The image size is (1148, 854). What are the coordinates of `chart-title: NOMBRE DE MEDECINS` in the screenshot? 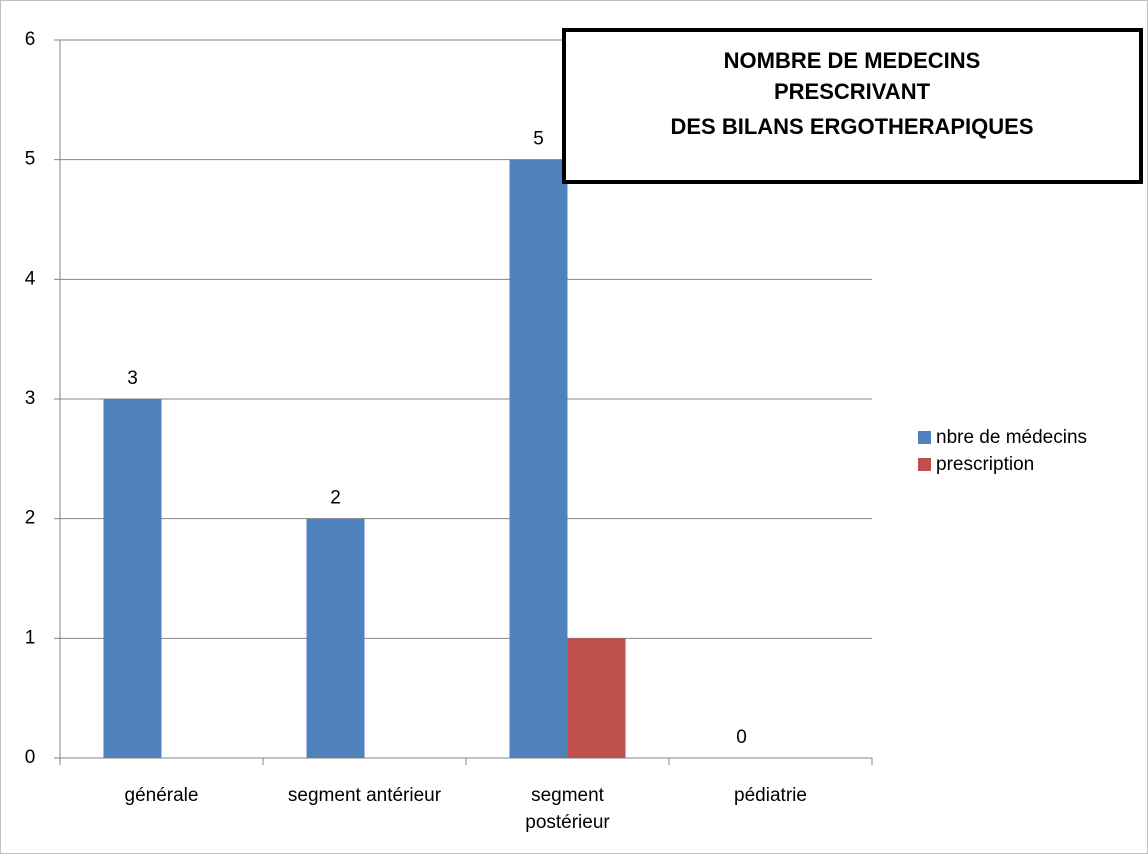 It's located at (852, 60).